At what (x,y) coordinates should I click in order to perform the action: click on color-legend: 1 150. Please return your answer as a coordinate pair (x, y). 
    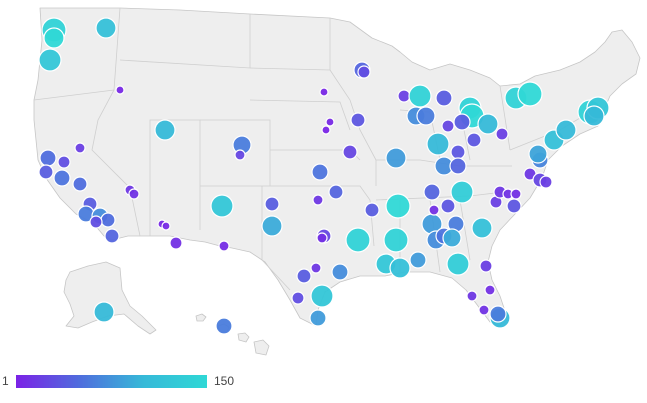
    Looking at the image, I should click on (130, 381).